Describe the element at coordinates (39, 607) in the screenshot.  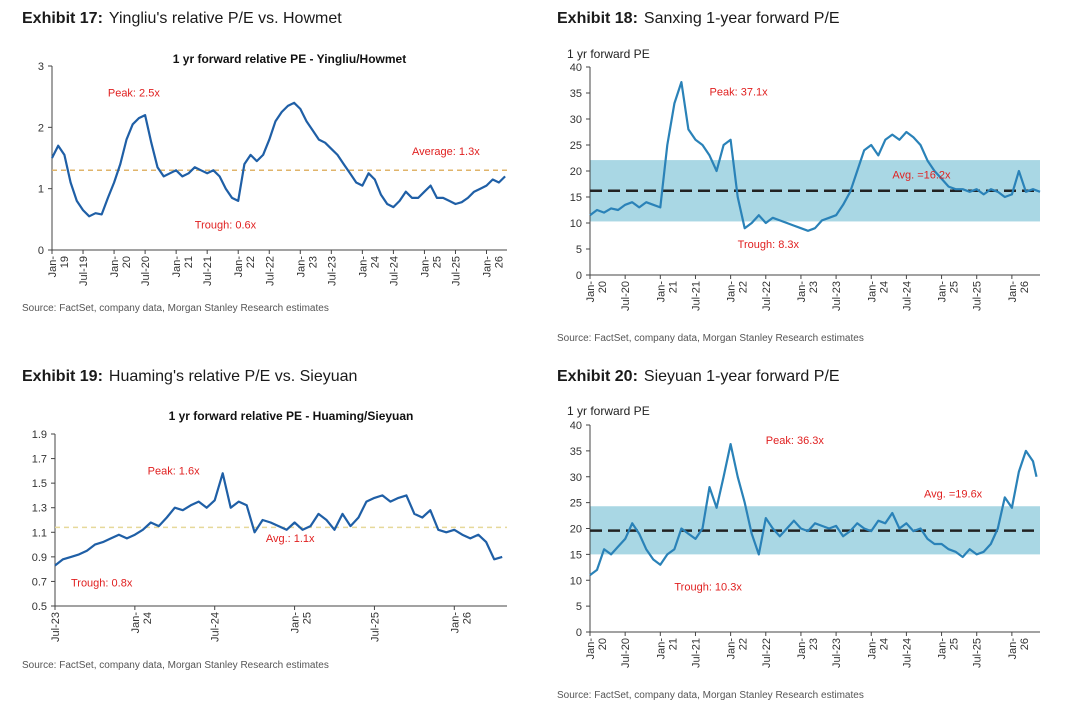
I see `y-tick-label: 0.5` at that location.